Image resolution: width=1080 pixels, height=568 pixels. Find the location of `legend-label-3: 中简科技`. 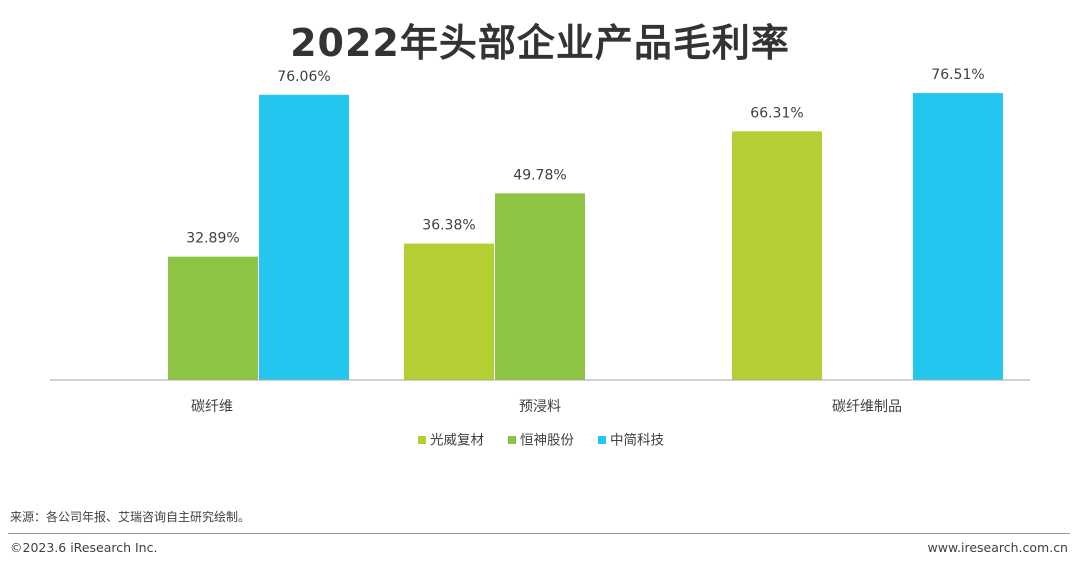

legend-label-3: 中简科技 is located at coordinates (637, 440).